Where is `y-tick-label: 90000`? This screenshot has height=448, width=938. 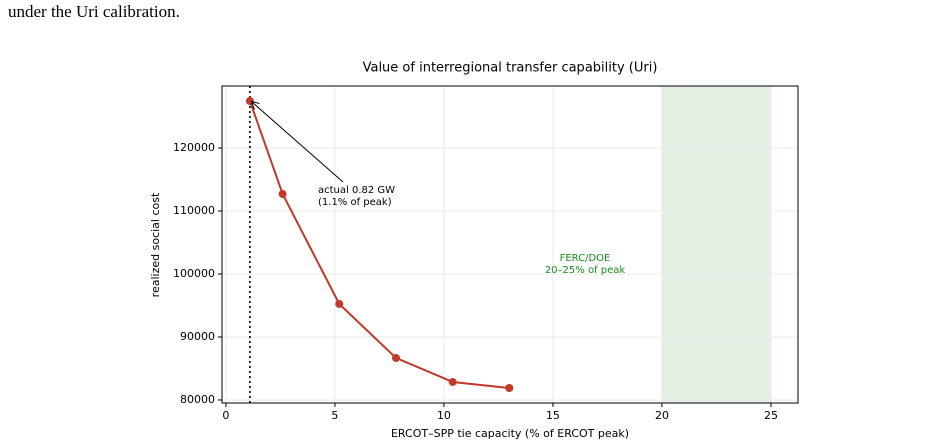
y-tick-label: 90000 is located at coordinates (197, 336).